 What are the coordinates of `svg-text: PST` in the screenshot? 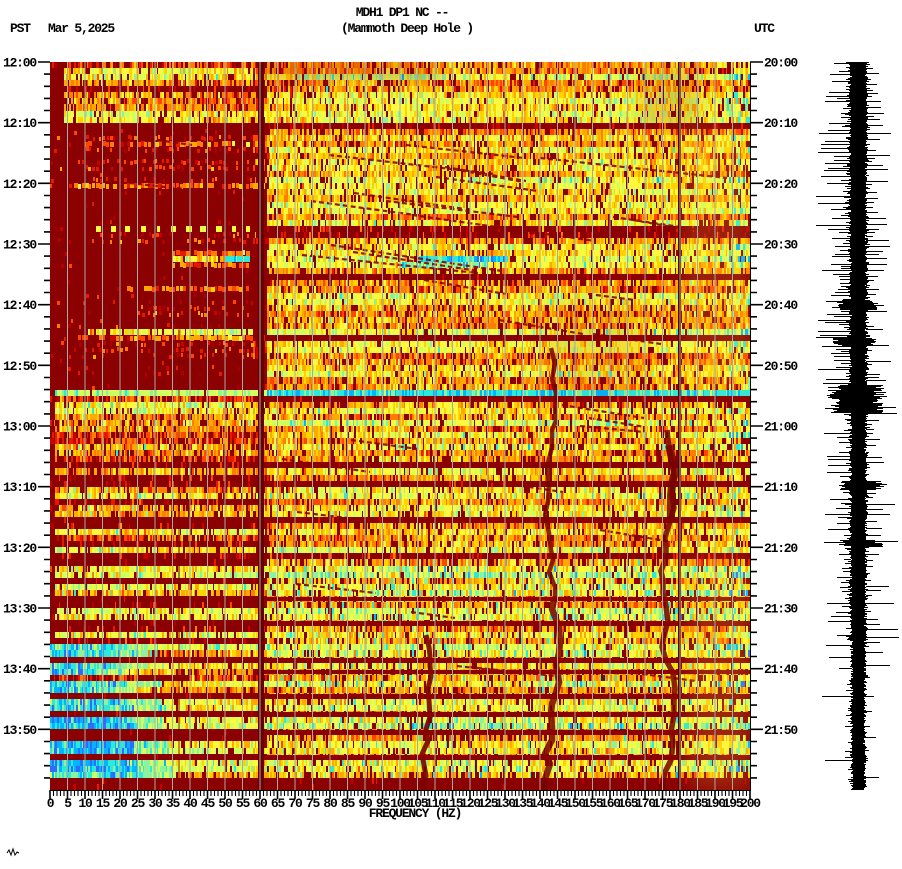 It's located at (20, 28).